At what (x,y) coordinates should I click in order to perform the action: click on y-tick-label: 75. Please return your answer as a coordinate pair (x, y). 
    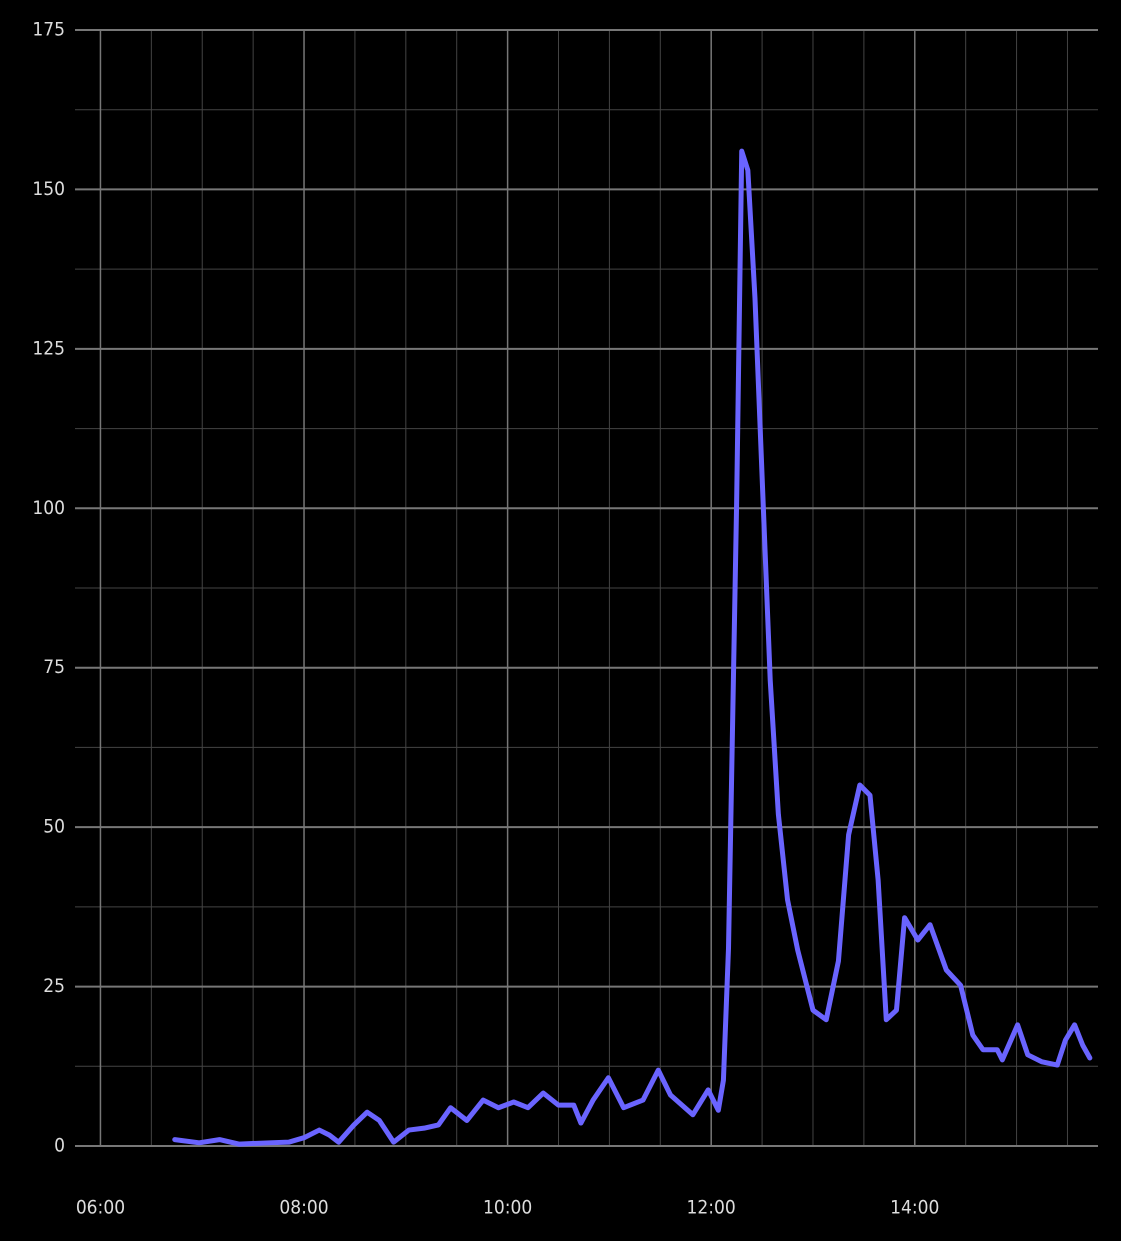
    Looking at the image, I should click on (54, 667).